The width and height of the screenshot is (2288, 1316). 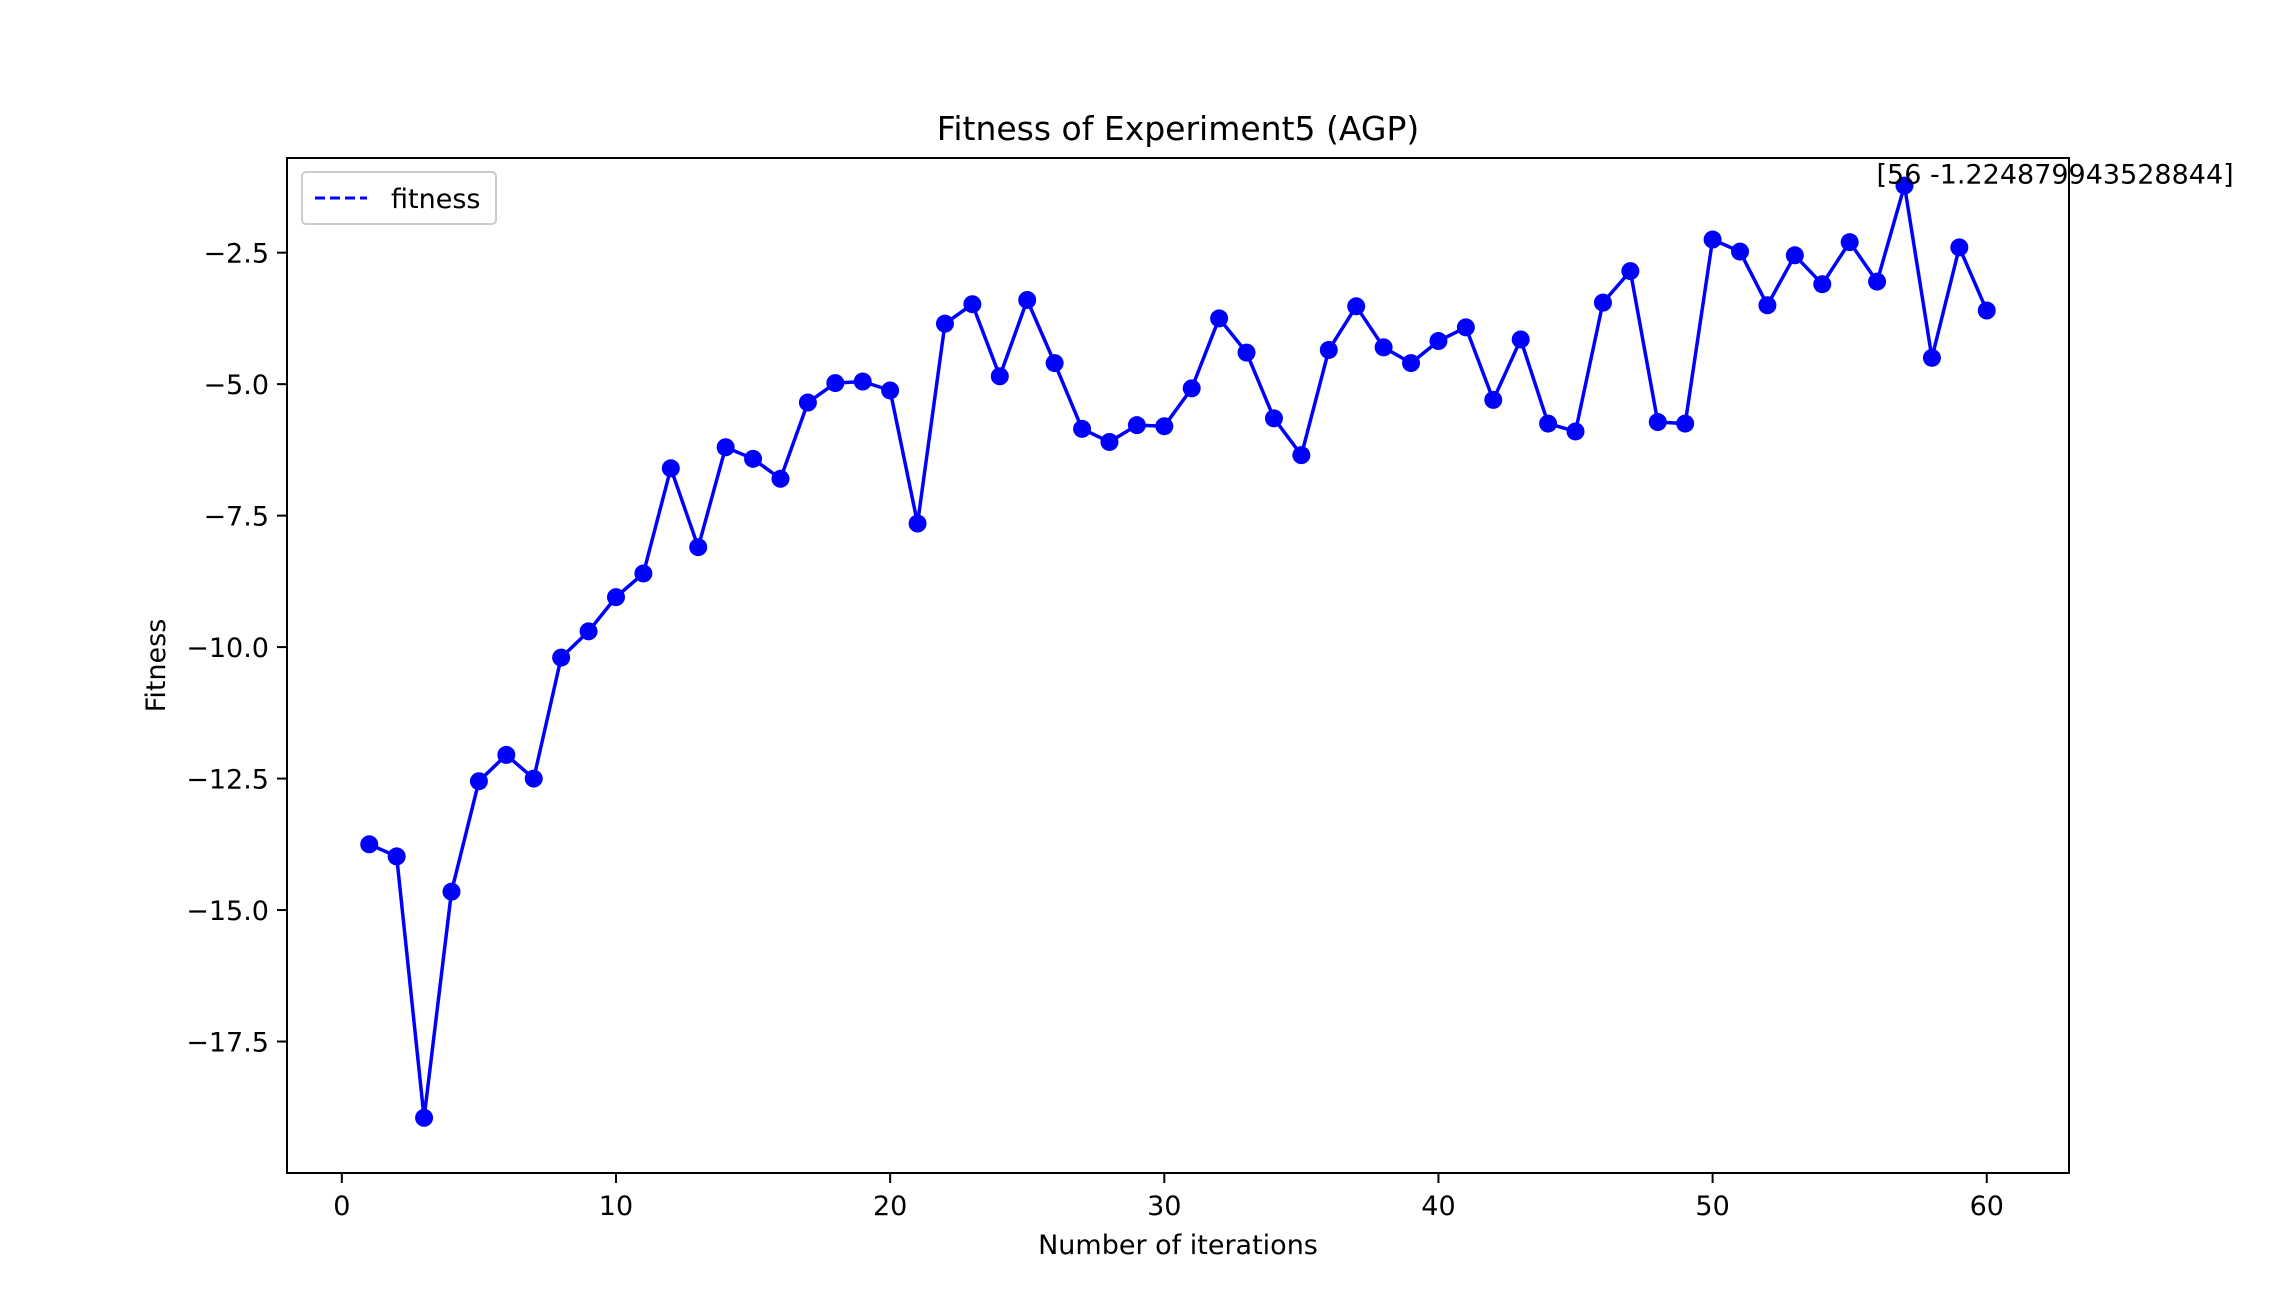 I want to click on y-tick-label: −12.5, so click(x=227, y=780).